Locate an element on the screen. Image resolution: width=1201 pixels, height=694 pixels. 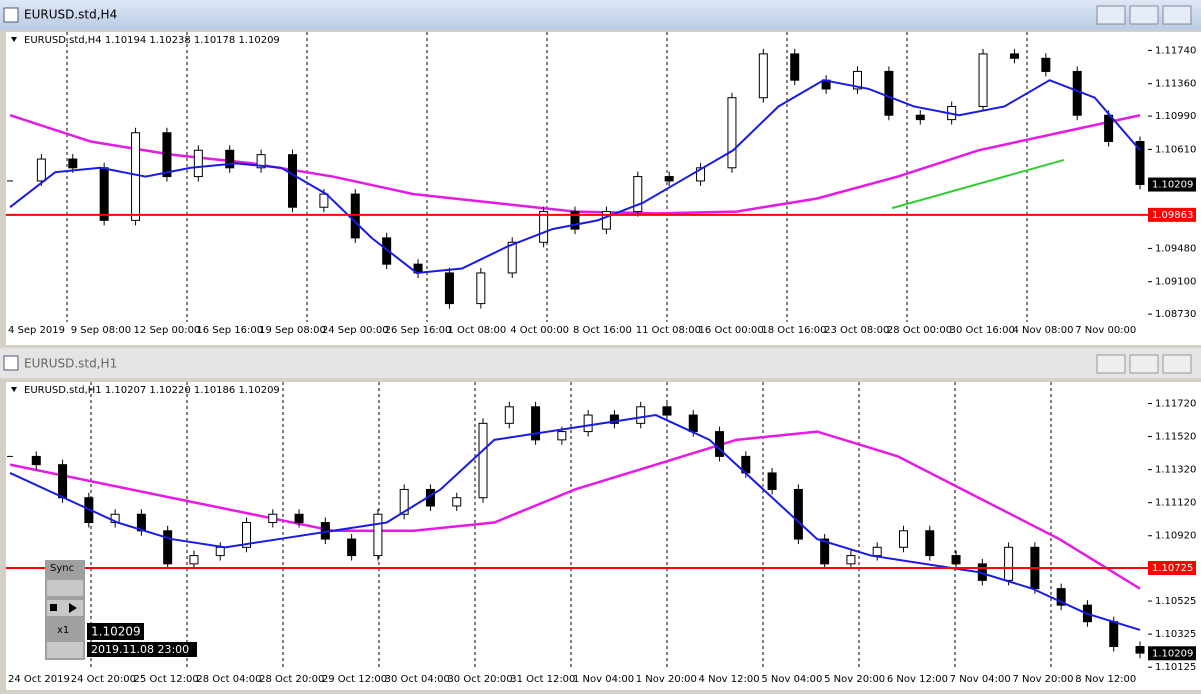
y-tick-label: 1.09100 is located at coordinates (1175, 282).